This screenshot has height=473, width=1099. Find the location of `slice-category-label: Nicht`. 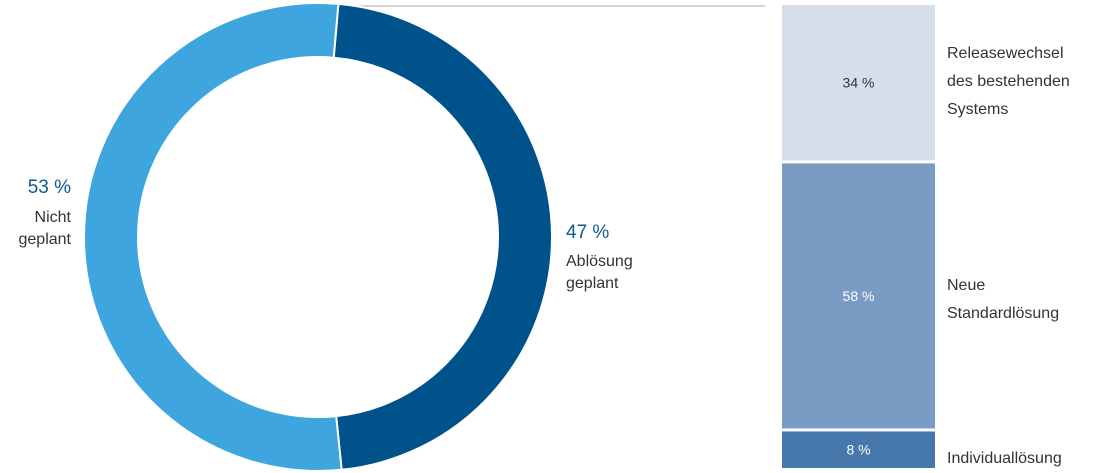

slice-category-label: Nicht is located at coordinates (53, 217).